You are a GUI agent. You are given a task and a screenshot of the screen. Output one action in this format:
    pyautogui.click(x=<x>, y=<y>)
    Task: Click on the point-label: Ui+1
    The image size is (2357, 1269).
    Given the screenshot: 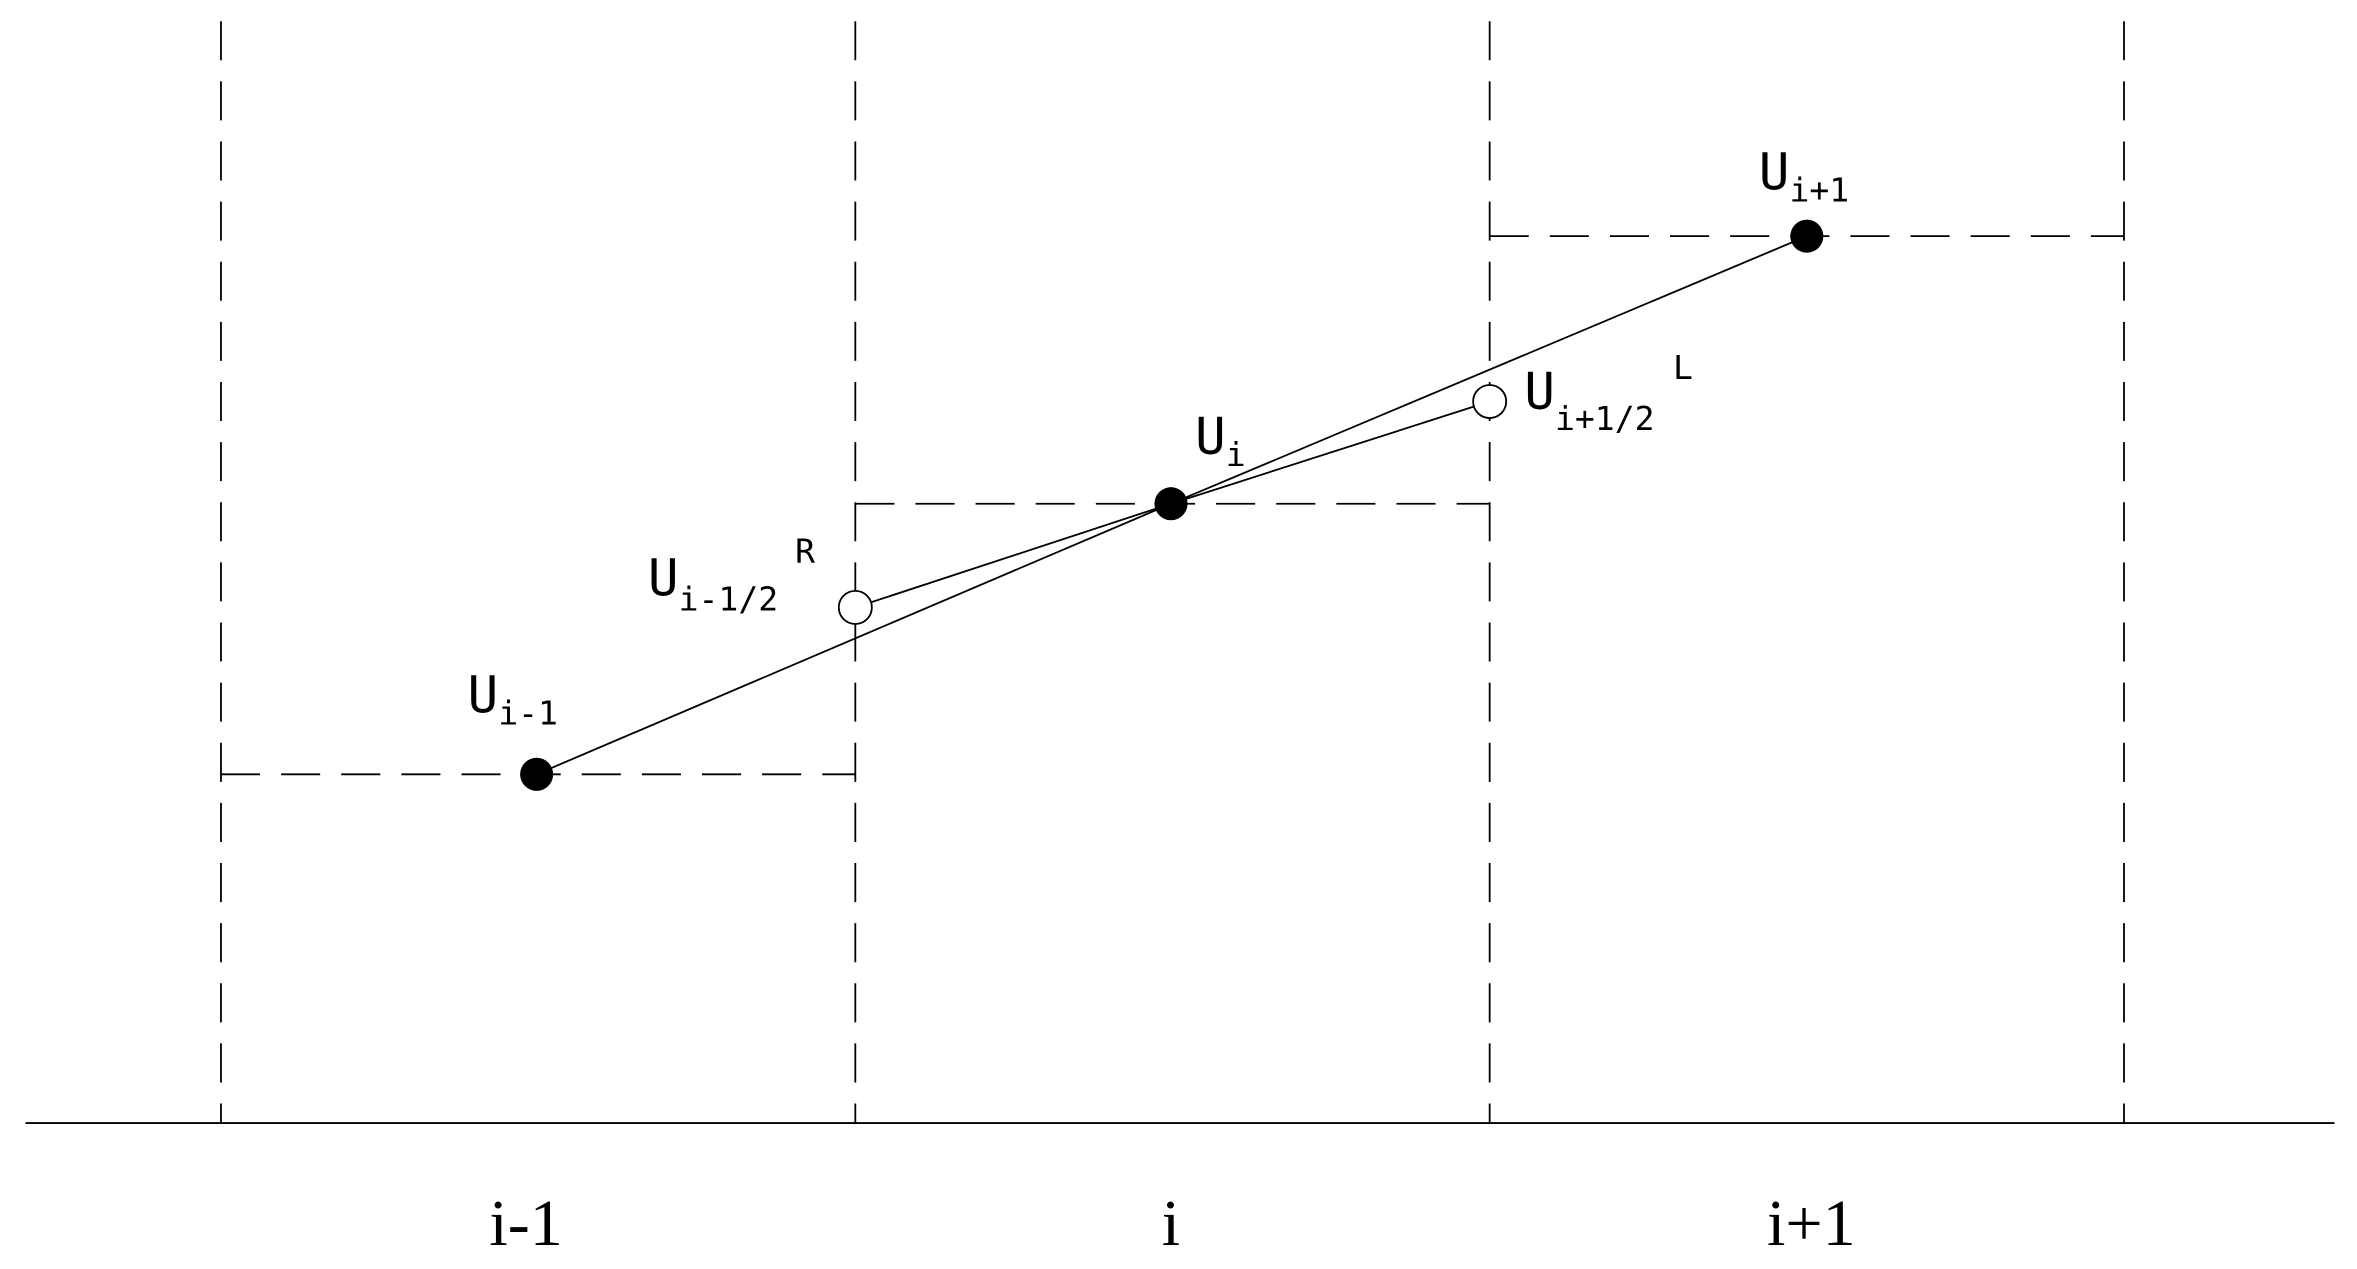 What is the action you would take?
    pyautogui.click(x=1804, y=177)
    